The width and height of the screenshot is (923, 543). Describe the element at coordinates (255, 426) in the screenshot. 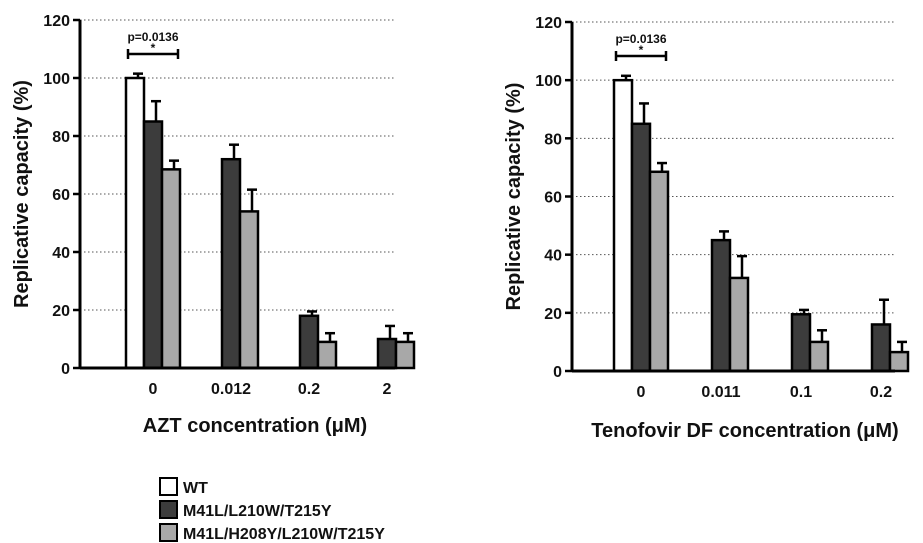

I see `x-axis-title: AZT concentration (μM)` at that location.